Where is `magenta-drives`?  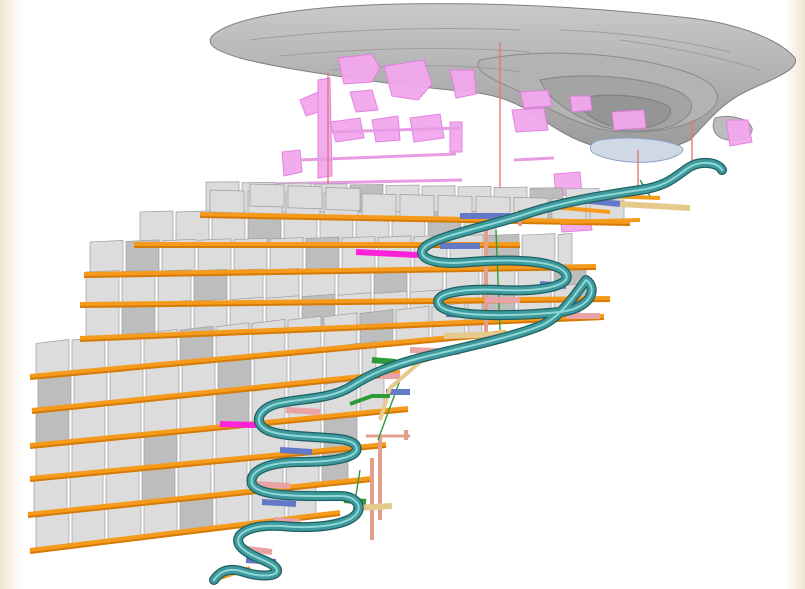
magenta-drives is located at coordinates (319, 338).